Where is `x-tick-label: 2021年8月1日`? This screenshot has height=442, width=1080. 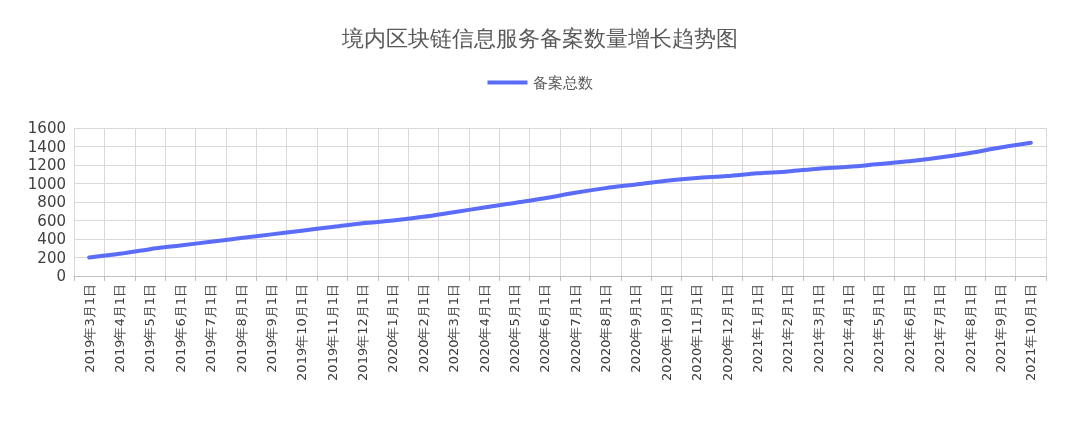 x-tick-label: 2021年8月1日 is located at coordinates (970, 328).